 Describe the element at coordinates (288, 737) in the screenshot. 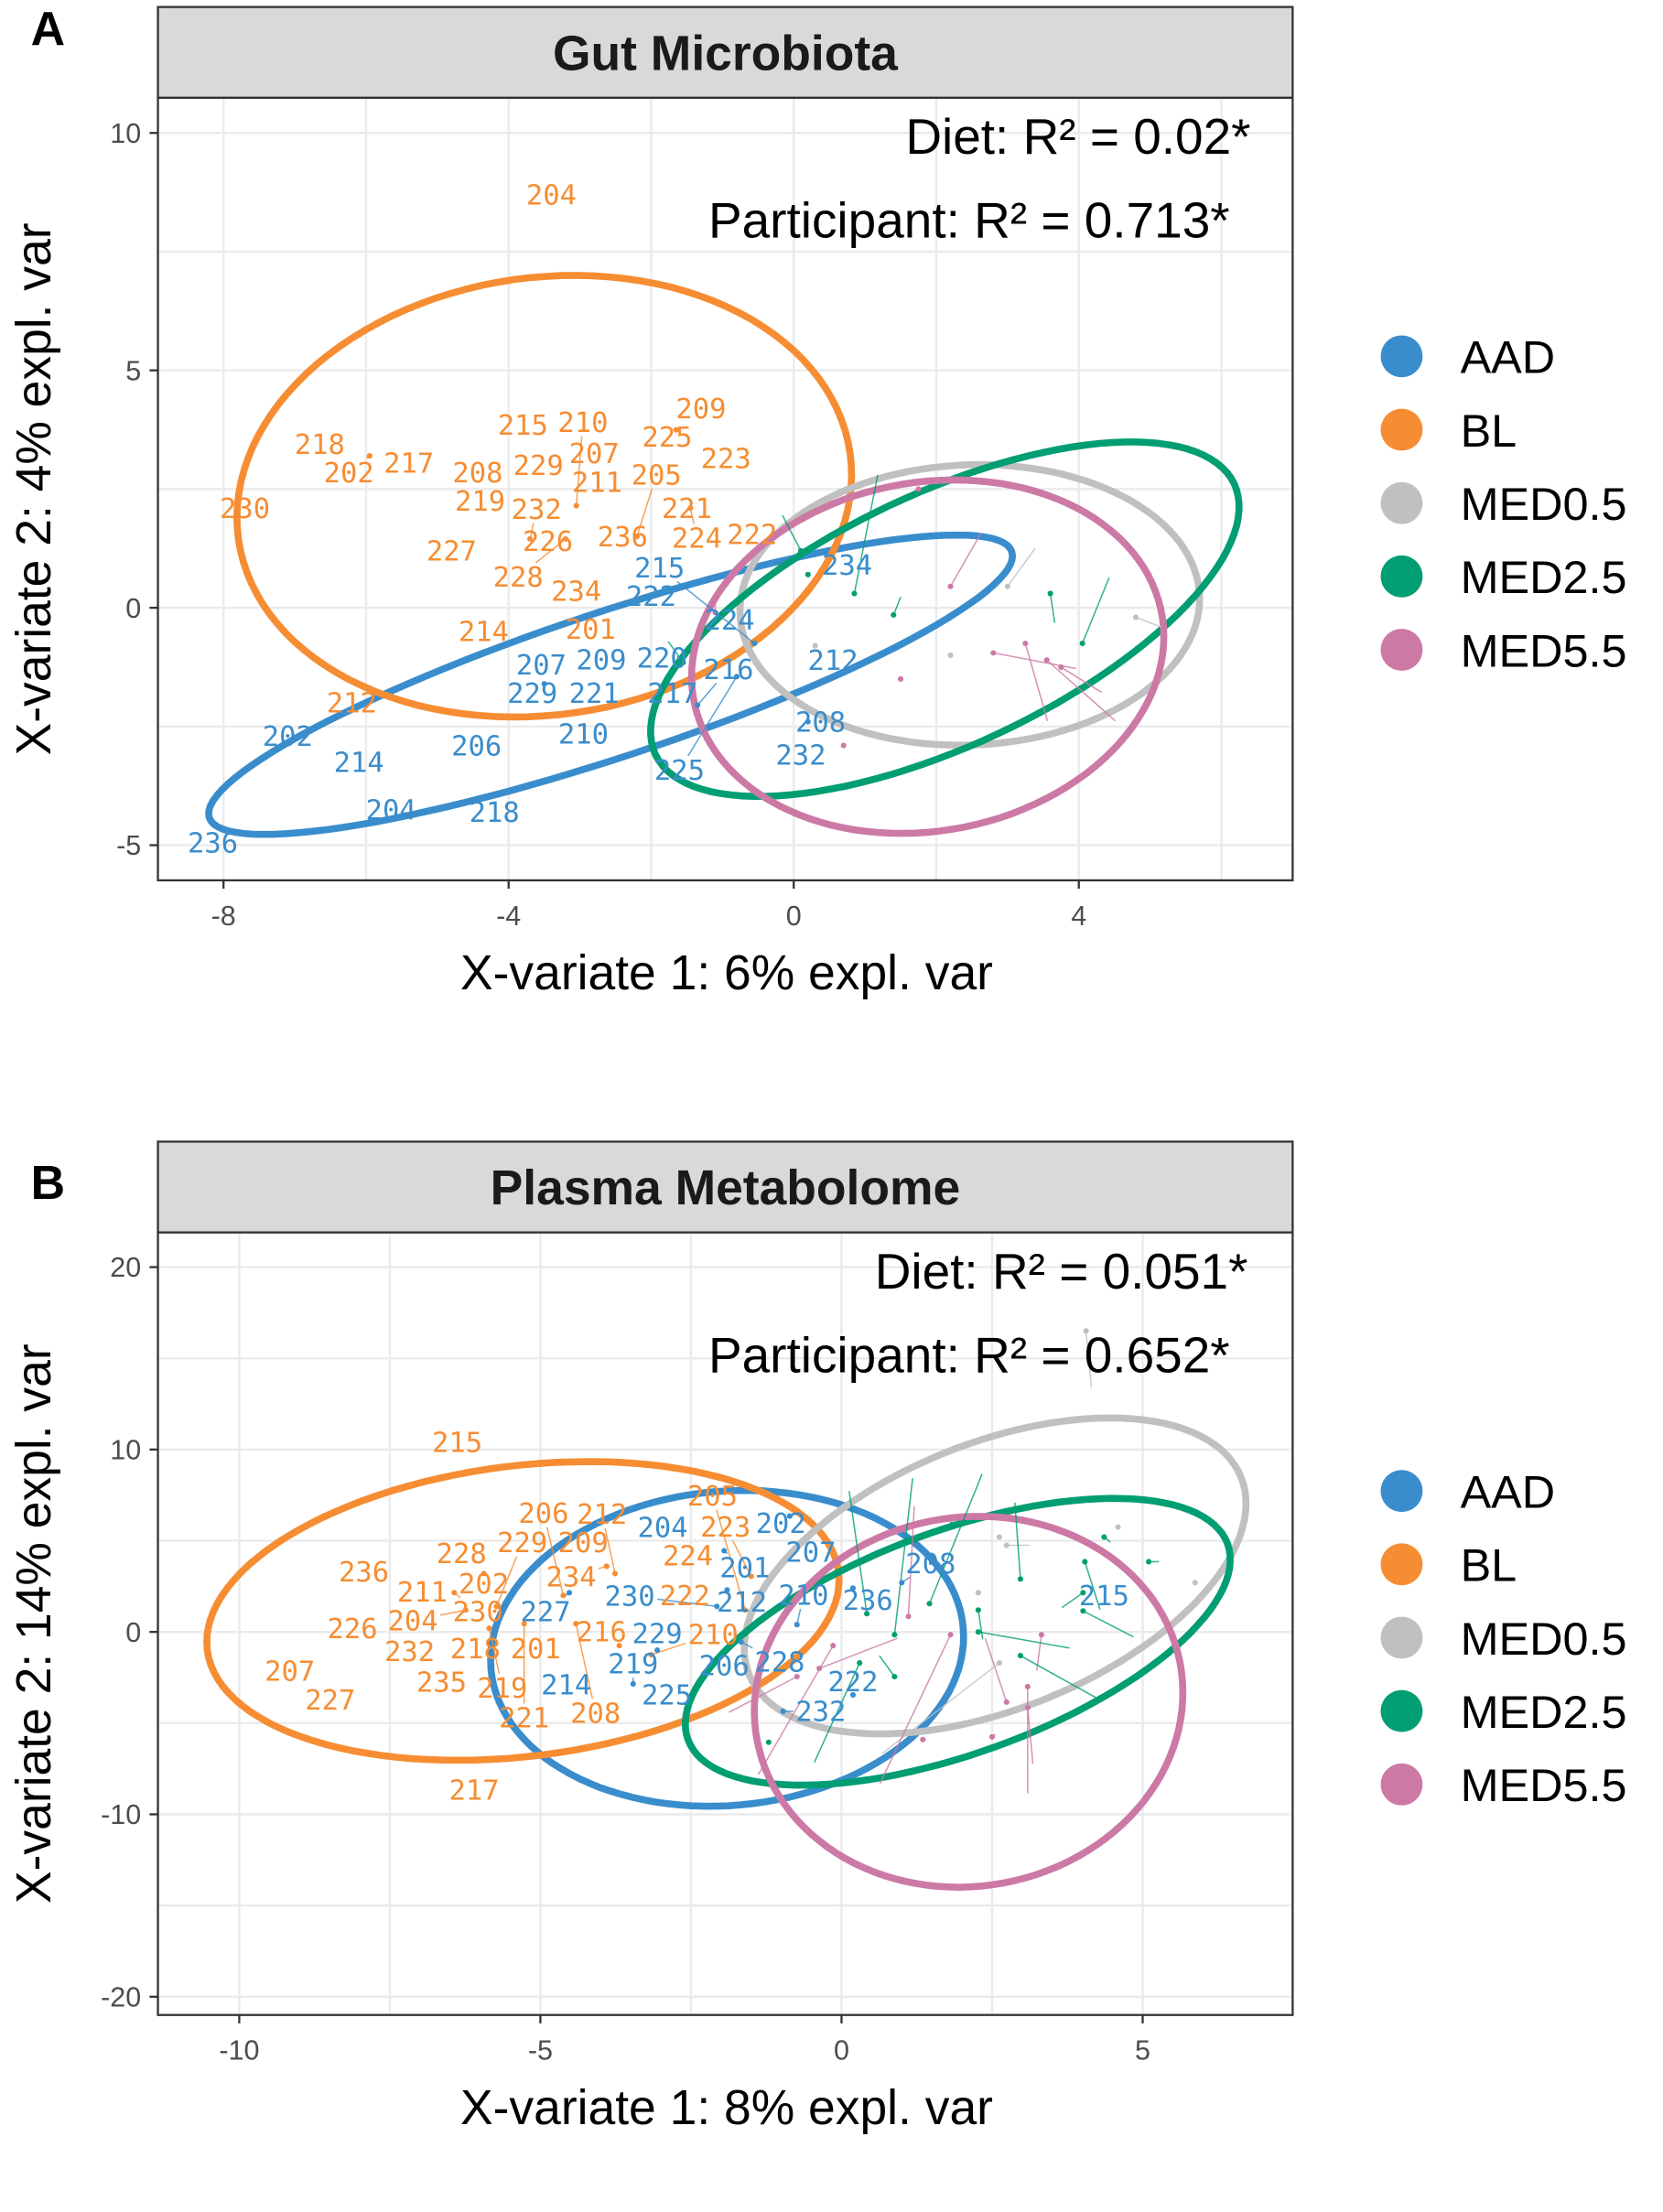

I see `point-label-aad: 202` at that location.